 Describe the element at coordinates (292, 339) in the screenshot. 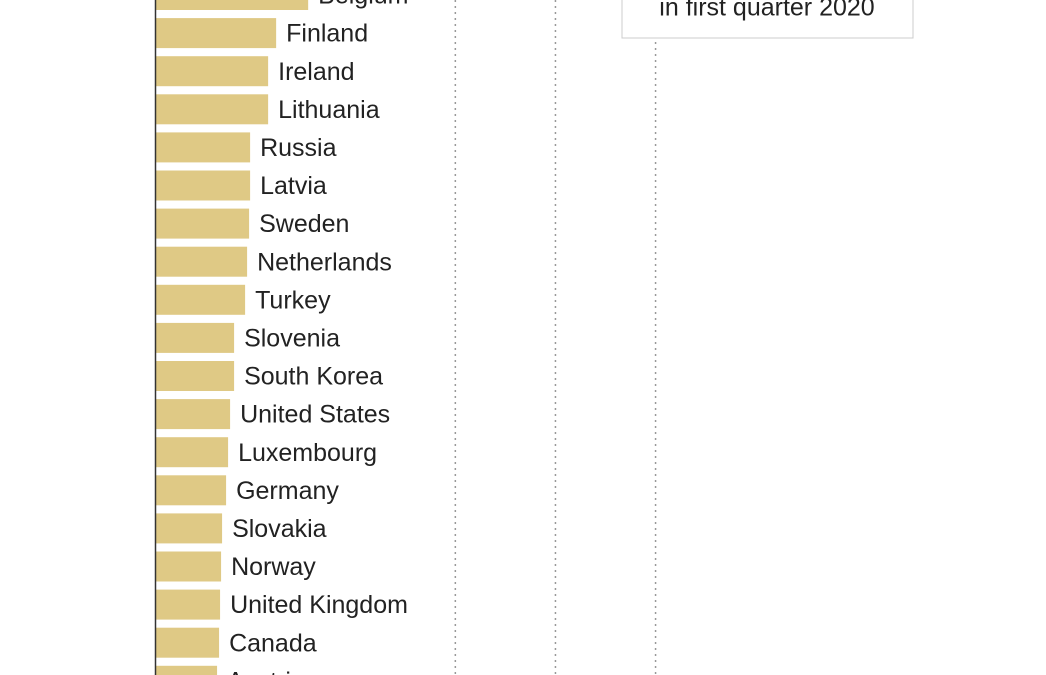

I see `bar-label: Slovenia` at that location.